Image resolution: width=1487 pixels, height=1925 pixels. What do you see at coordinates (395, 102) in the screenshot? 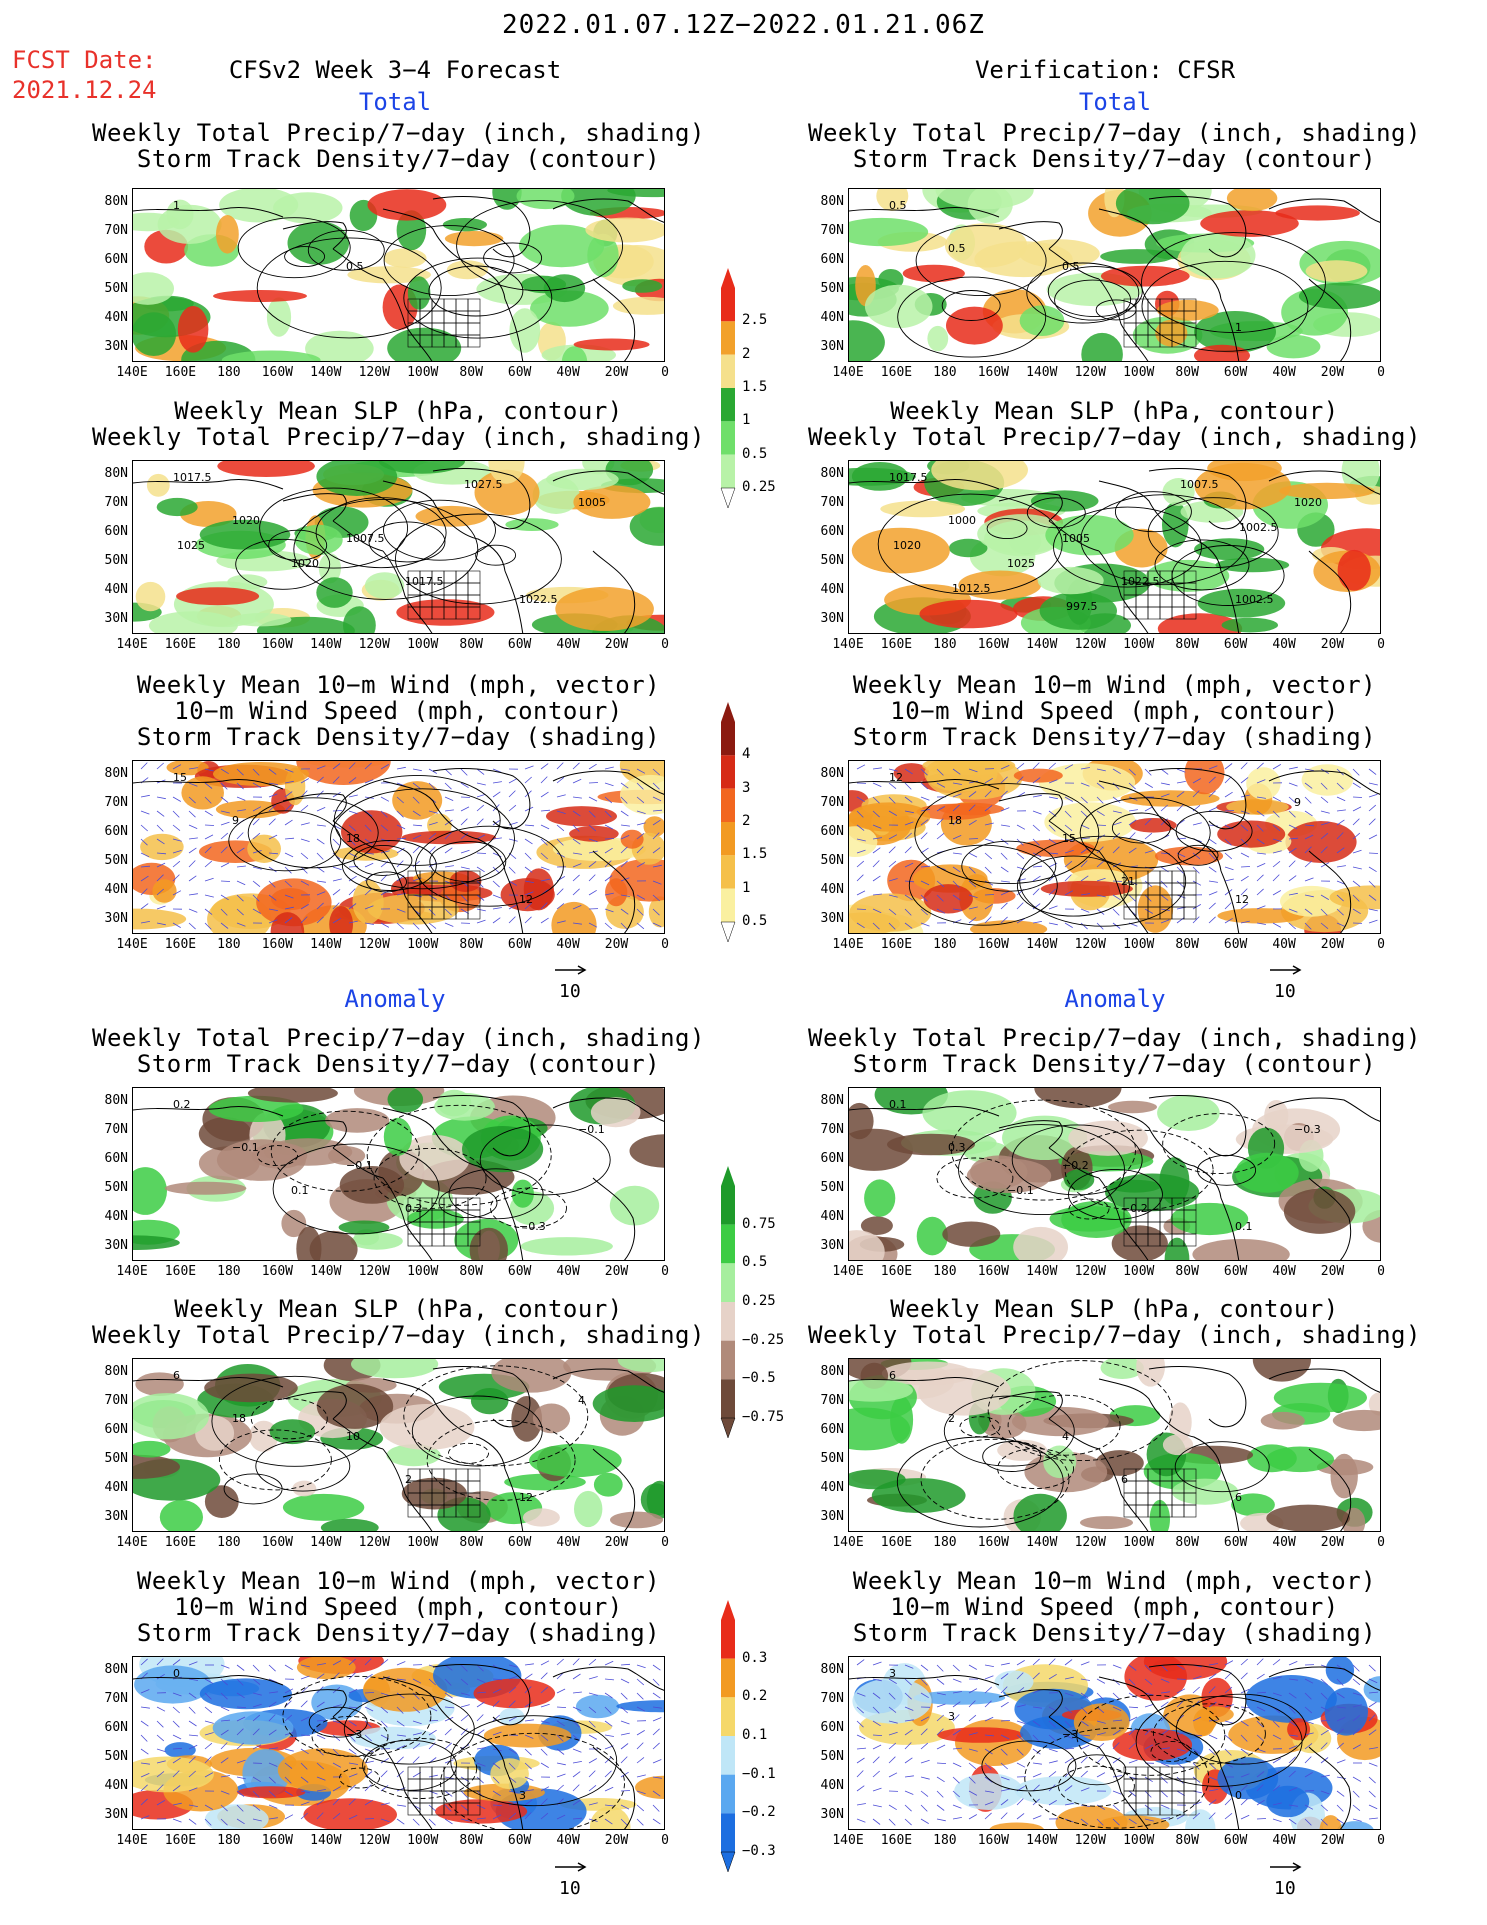
I see `section-total-left: Total` at bounding box center [395, 102].